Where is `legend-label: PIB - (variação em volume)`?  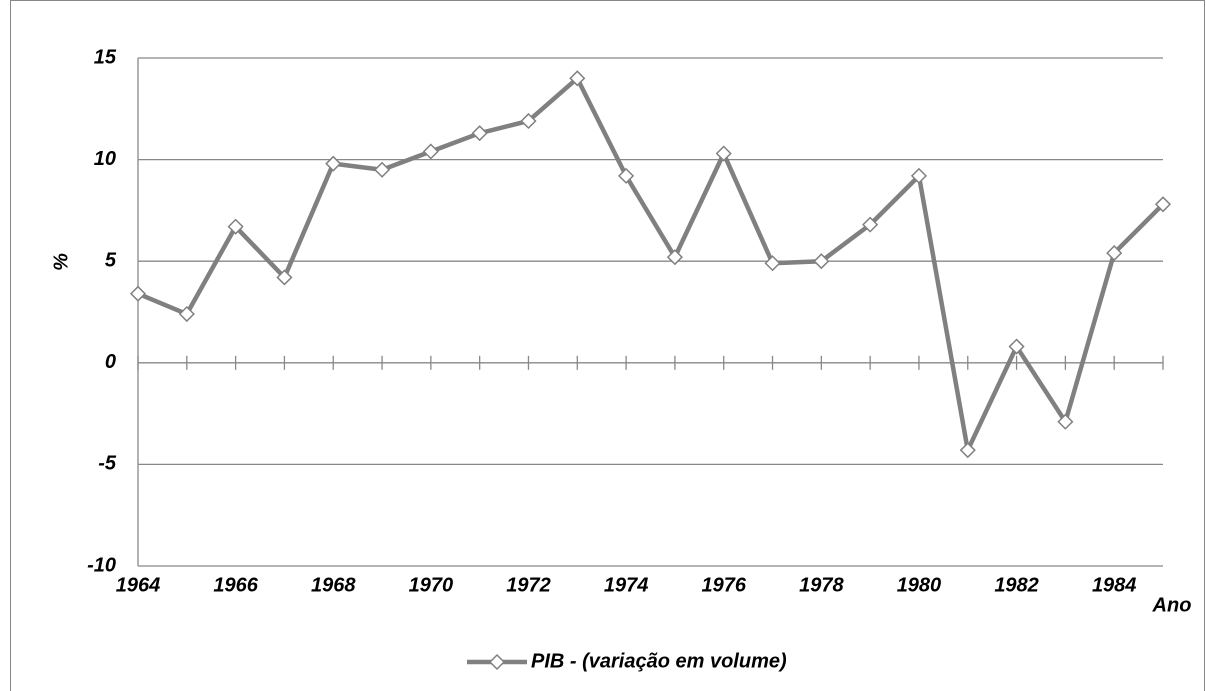
legend-label: PIB - (variação em volume) is located at coordinates (659, 661).